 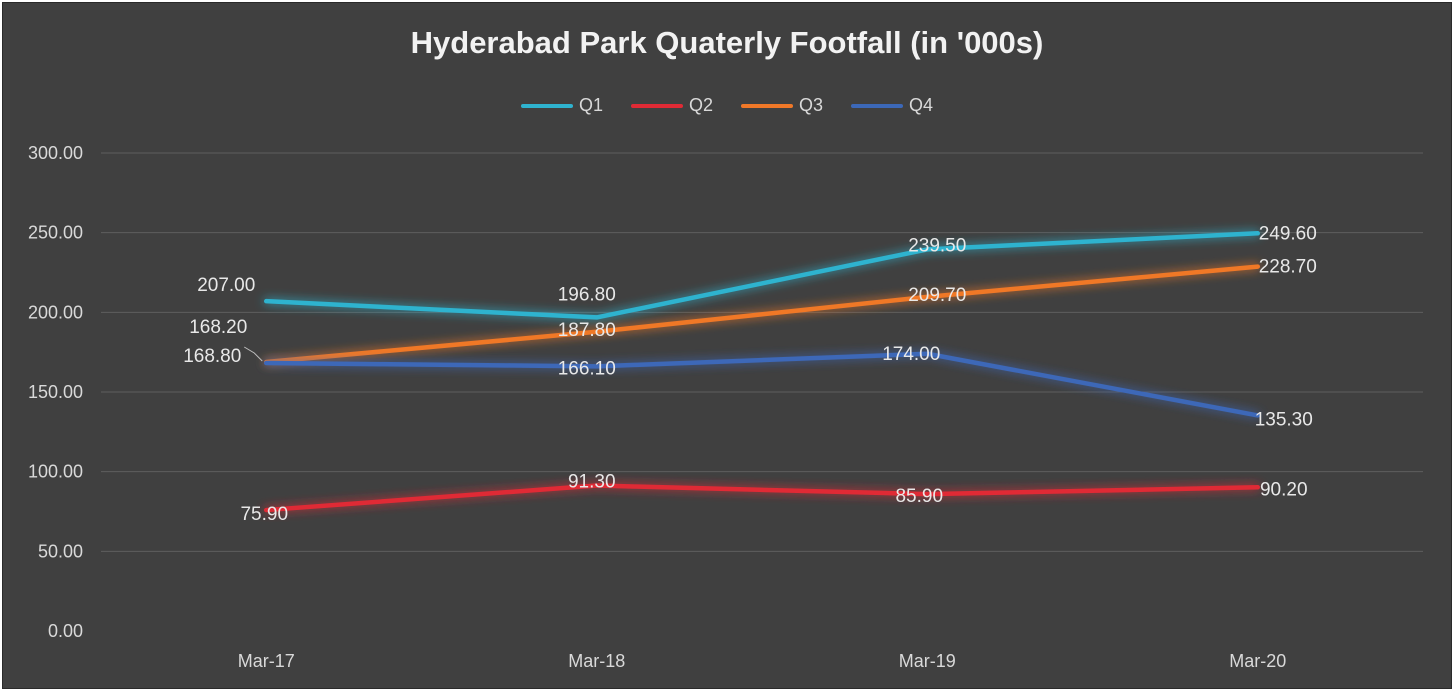 I want to click on legend-item-q4: Q4, so click(x=892, y=105).